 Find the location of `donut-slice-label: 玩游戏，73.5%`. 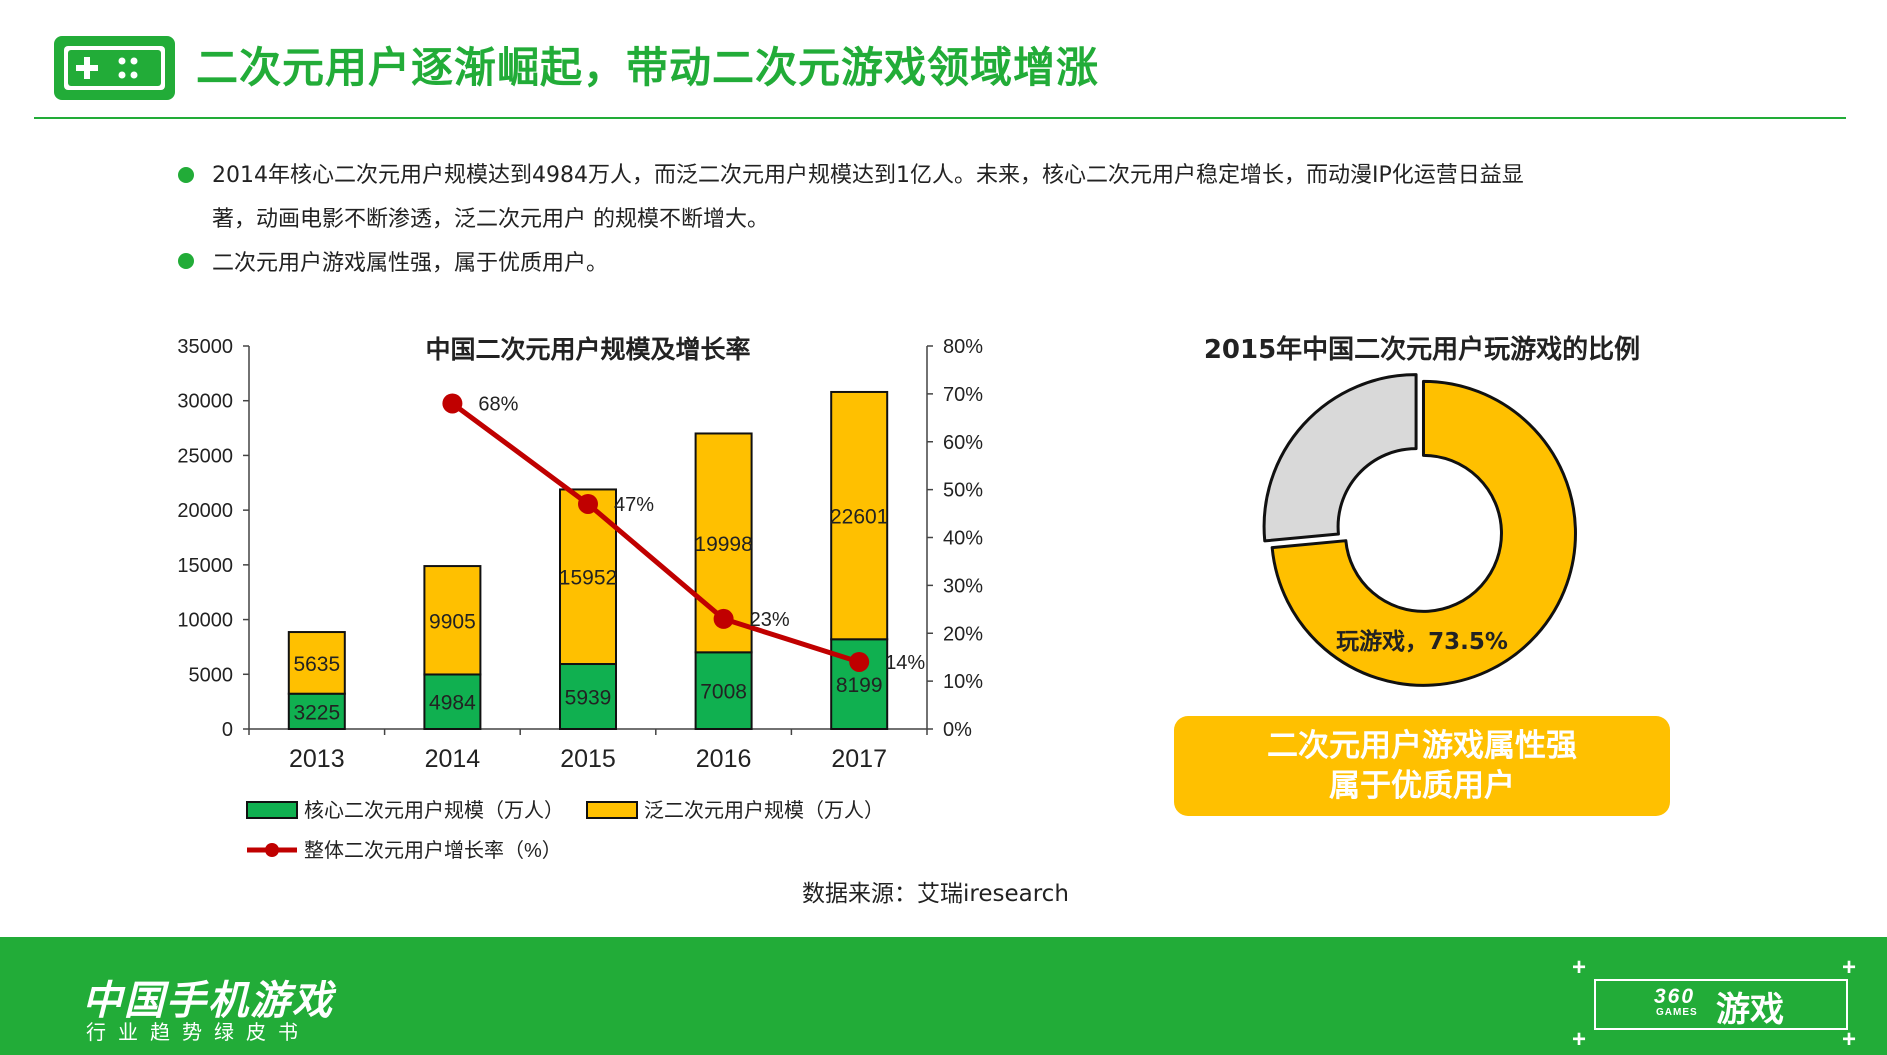

donut-slice-label: 玩游戏，73.5% is located at coordinates (1422, 641).